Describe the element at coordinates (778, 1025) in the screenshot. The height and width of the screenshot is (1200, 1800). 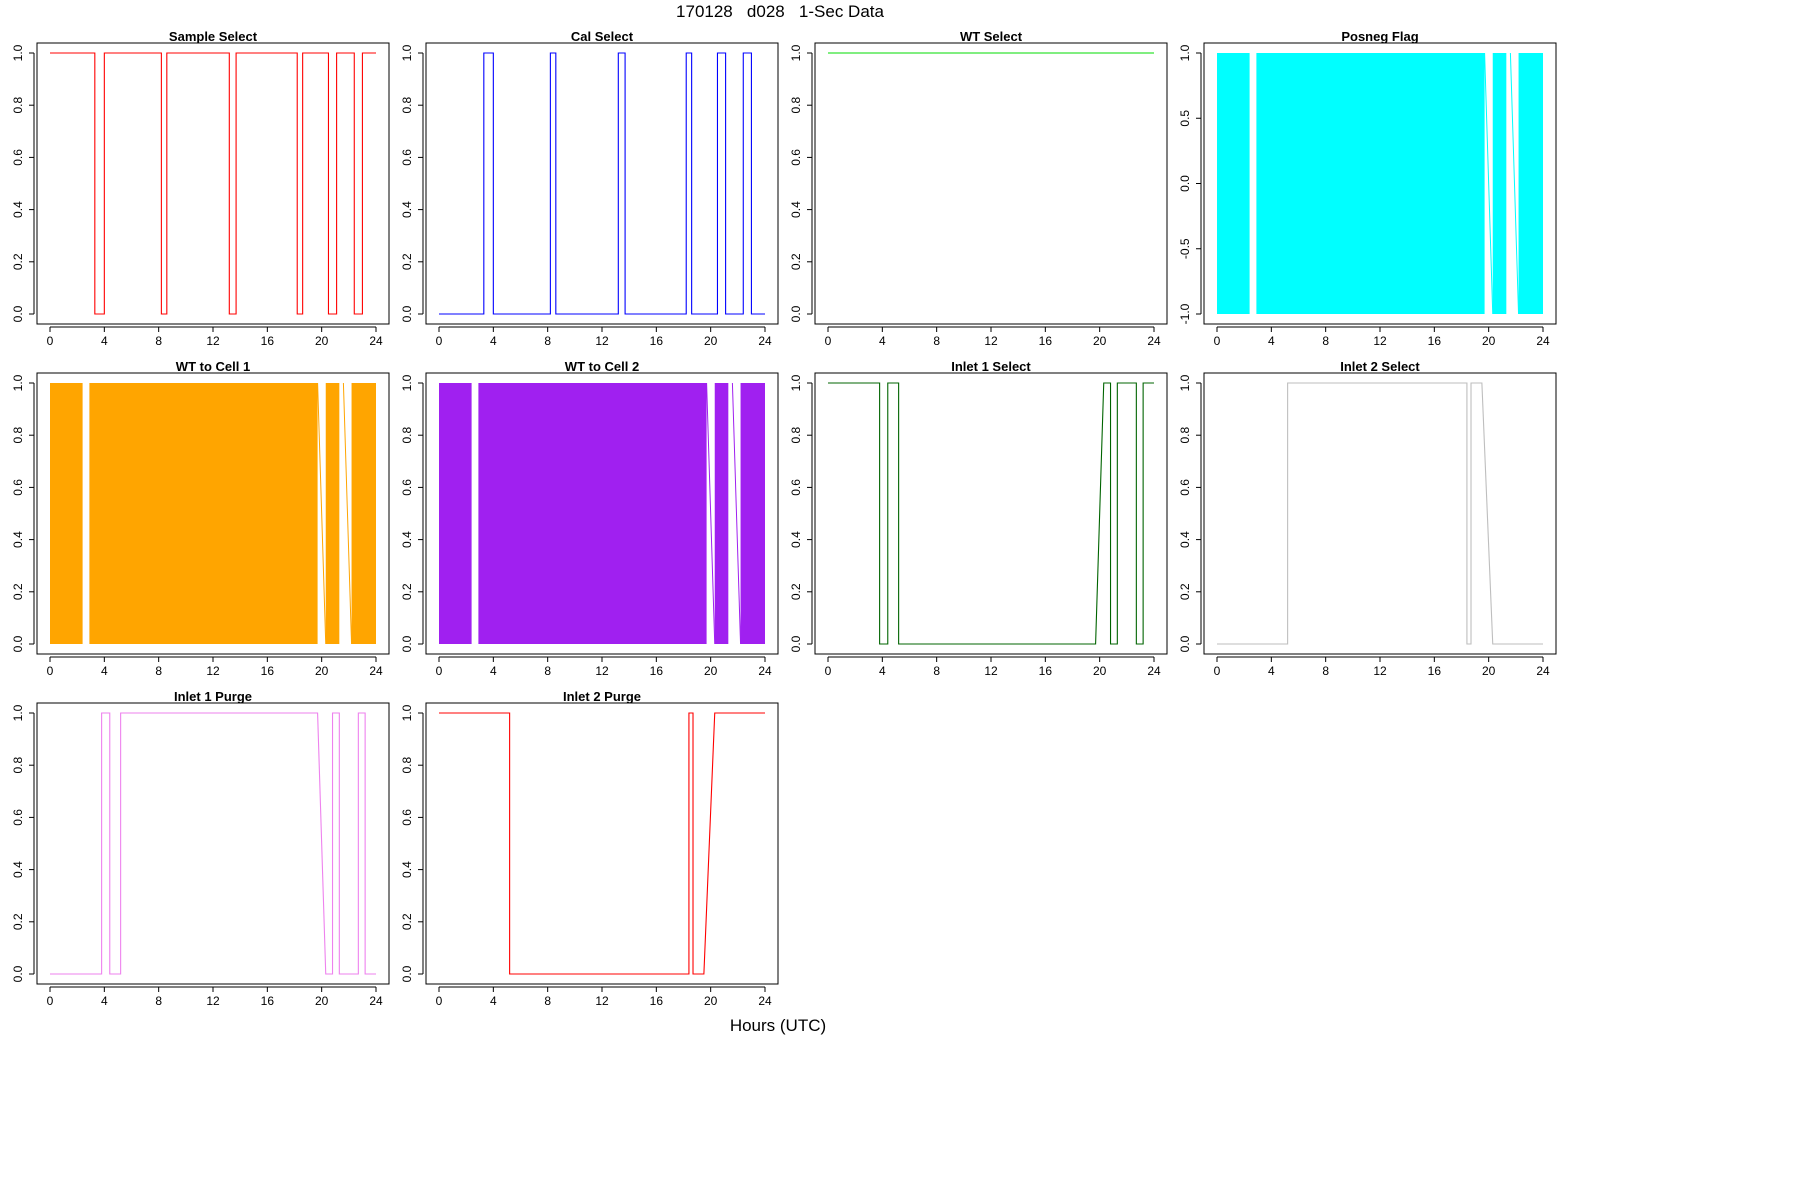
I see `x-axis-label: Hours (UTC)` at that location.